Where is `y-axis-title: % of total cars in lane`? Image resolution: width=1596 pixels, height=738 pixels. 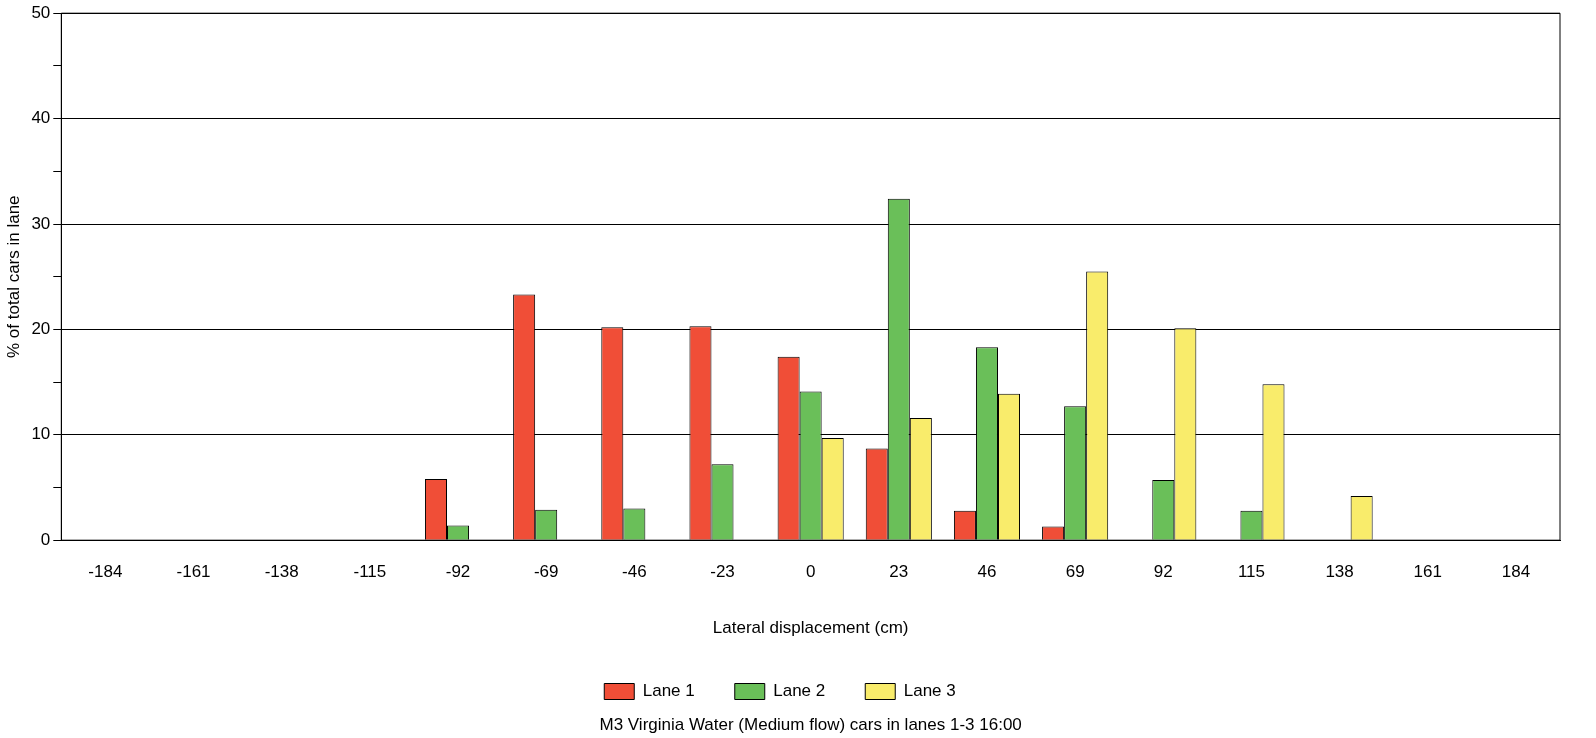 y-axis-title: % of total cars in lane is located at coordinates (13, 276).